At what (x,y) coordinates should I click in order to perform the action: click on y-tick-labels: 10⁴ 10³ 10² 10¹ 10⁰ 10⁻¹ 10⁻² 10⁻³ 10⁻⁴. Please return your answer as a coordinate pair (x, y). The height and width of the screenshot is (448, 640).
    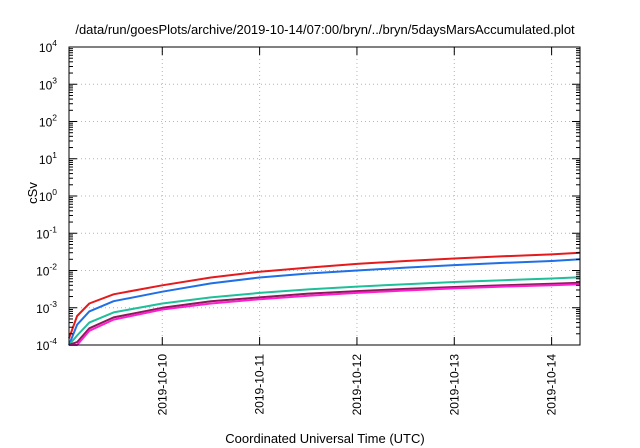
    Looking at the image, I should click on (46, 195).